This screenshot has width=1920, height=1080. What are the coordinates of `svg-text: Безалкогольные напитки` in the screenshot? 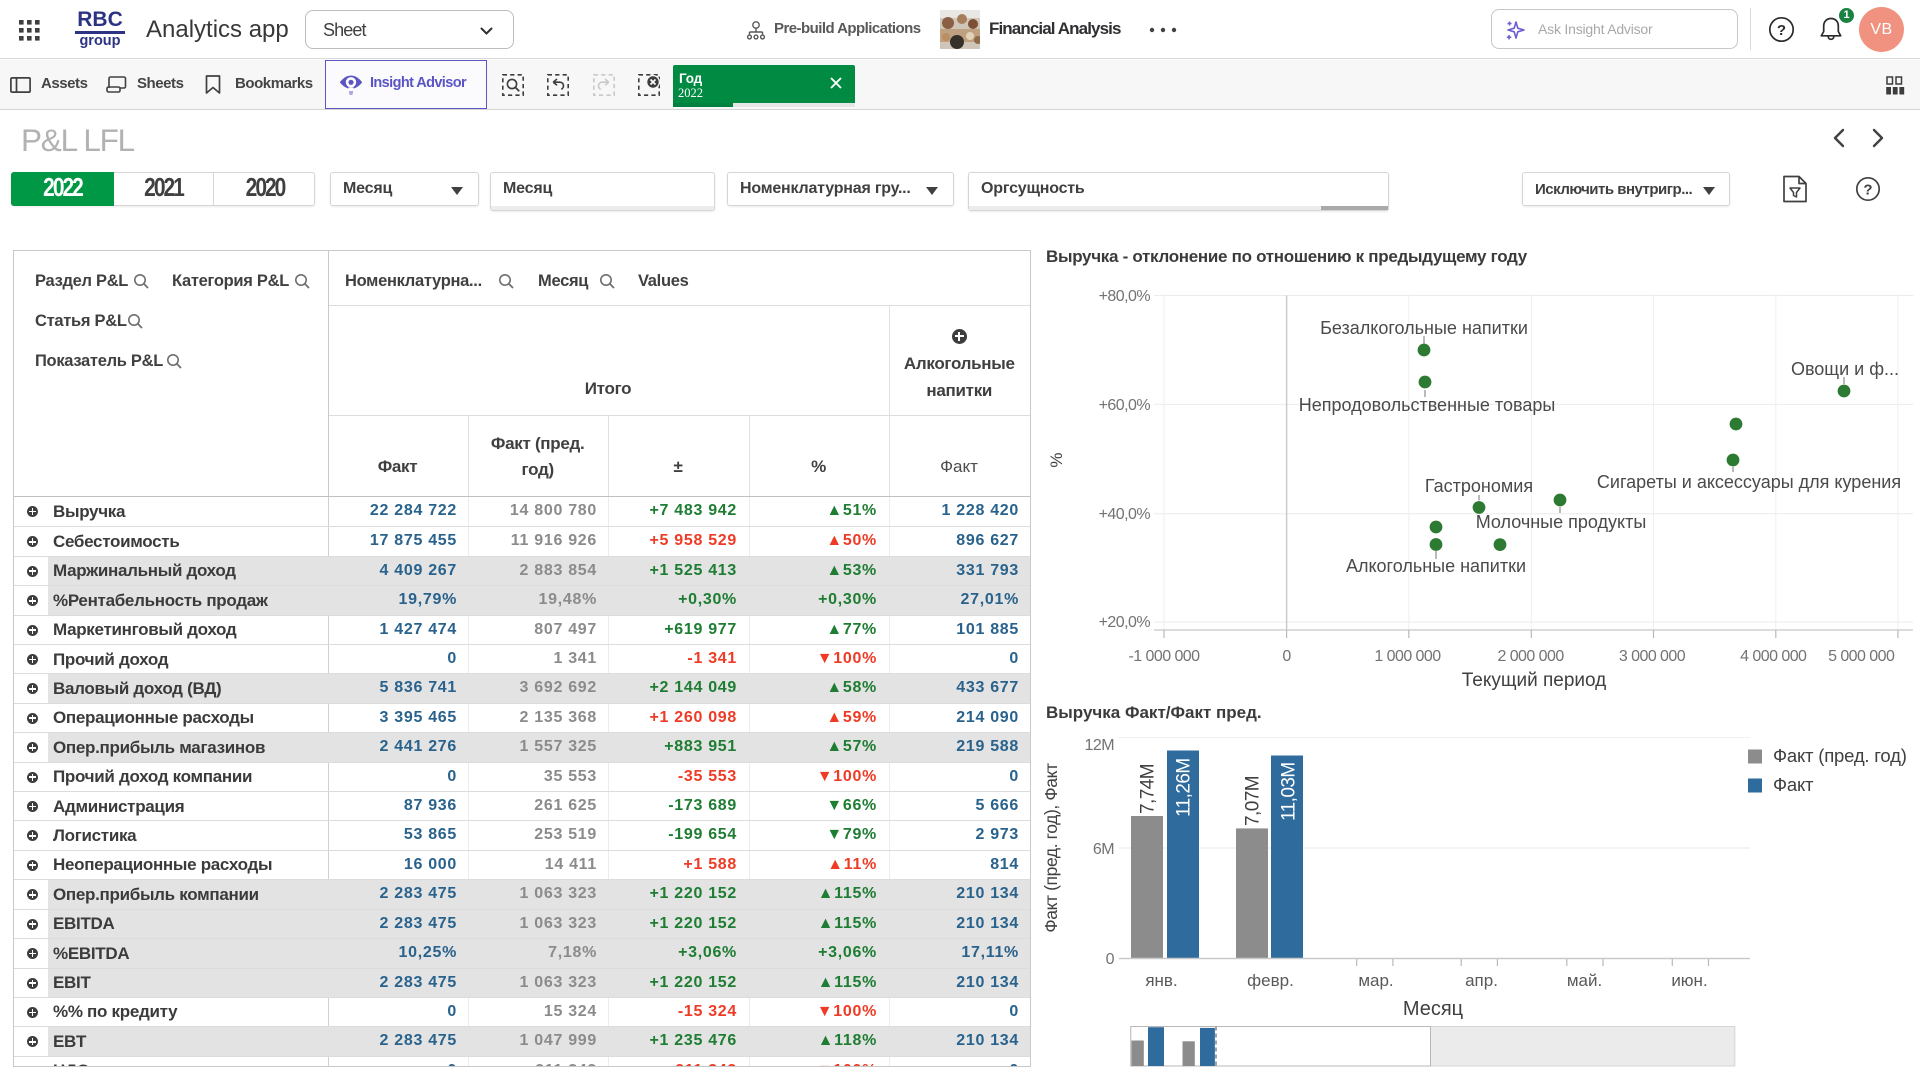 It's located at (1424, 328).